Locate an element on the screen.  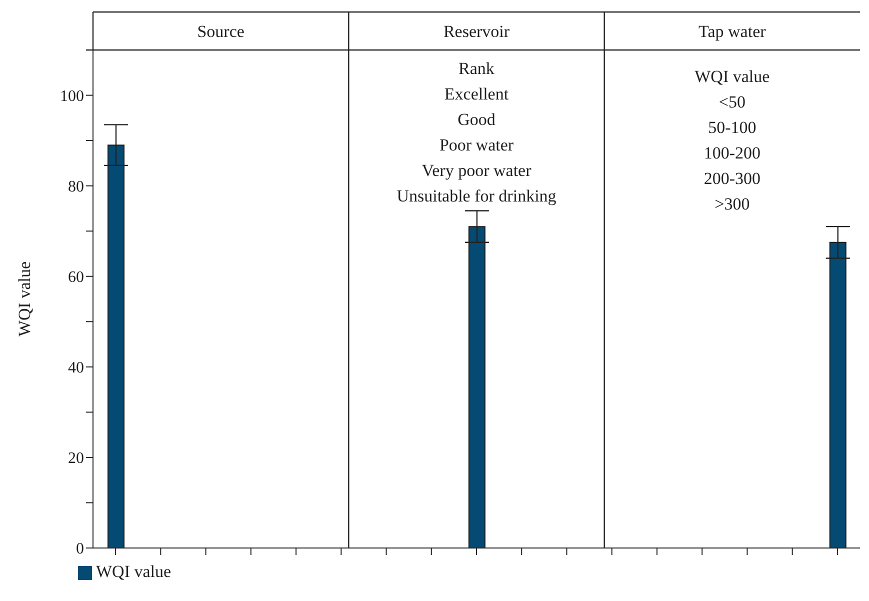
text: Reservoir is located at coordinates (476, 31).